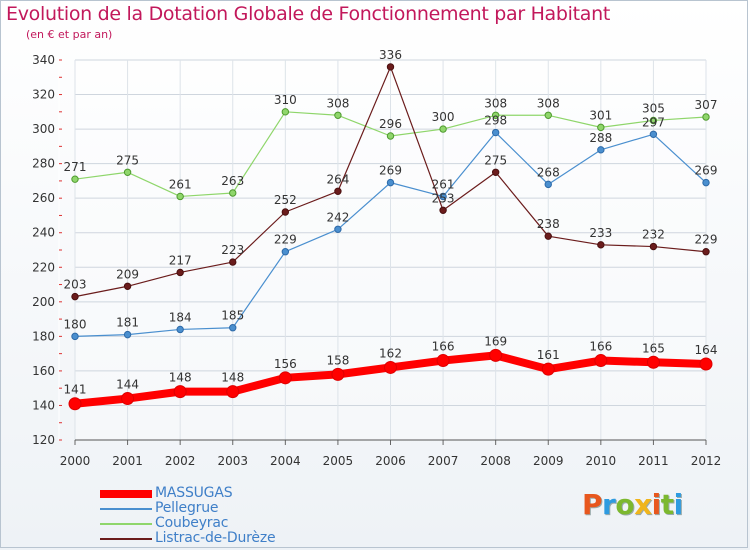  Describe the element at coordinates (126, 539) in the screenshot. I see `legend-swatch-listrac` at that location.